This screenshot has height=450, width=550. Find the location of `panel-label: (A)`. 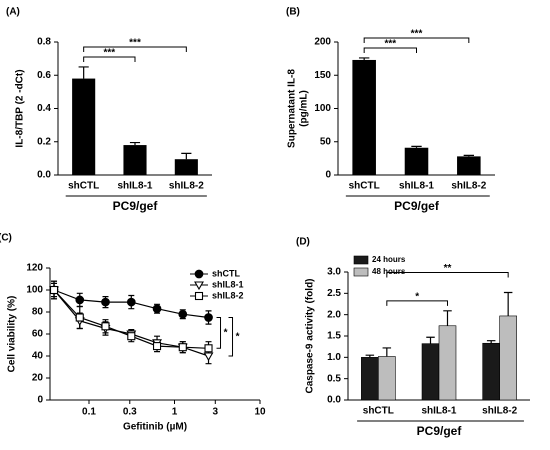

panel-label: (A) is located at coordinates (13, 12).